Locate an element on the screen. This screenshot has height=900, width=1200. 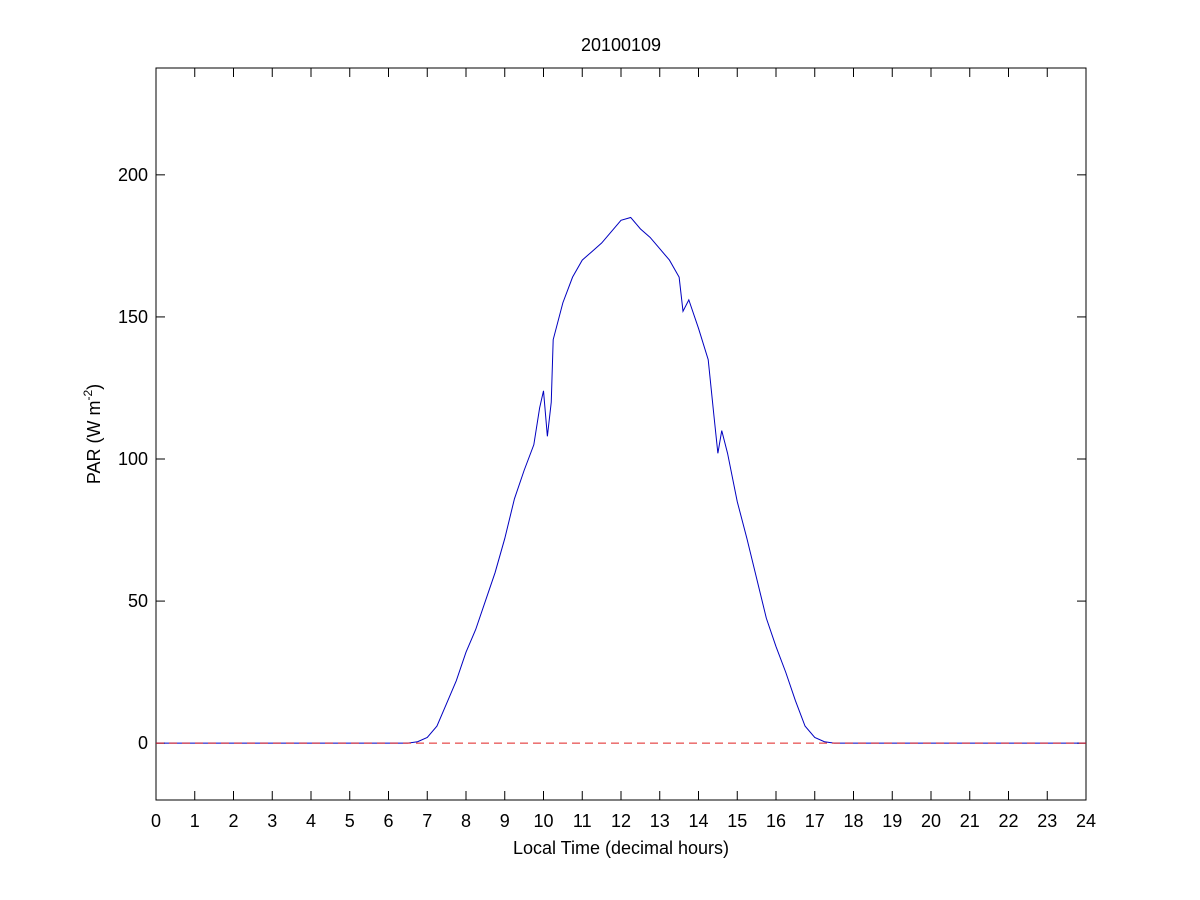
x-tick-label: 1 is located at coordinates (195, 821).